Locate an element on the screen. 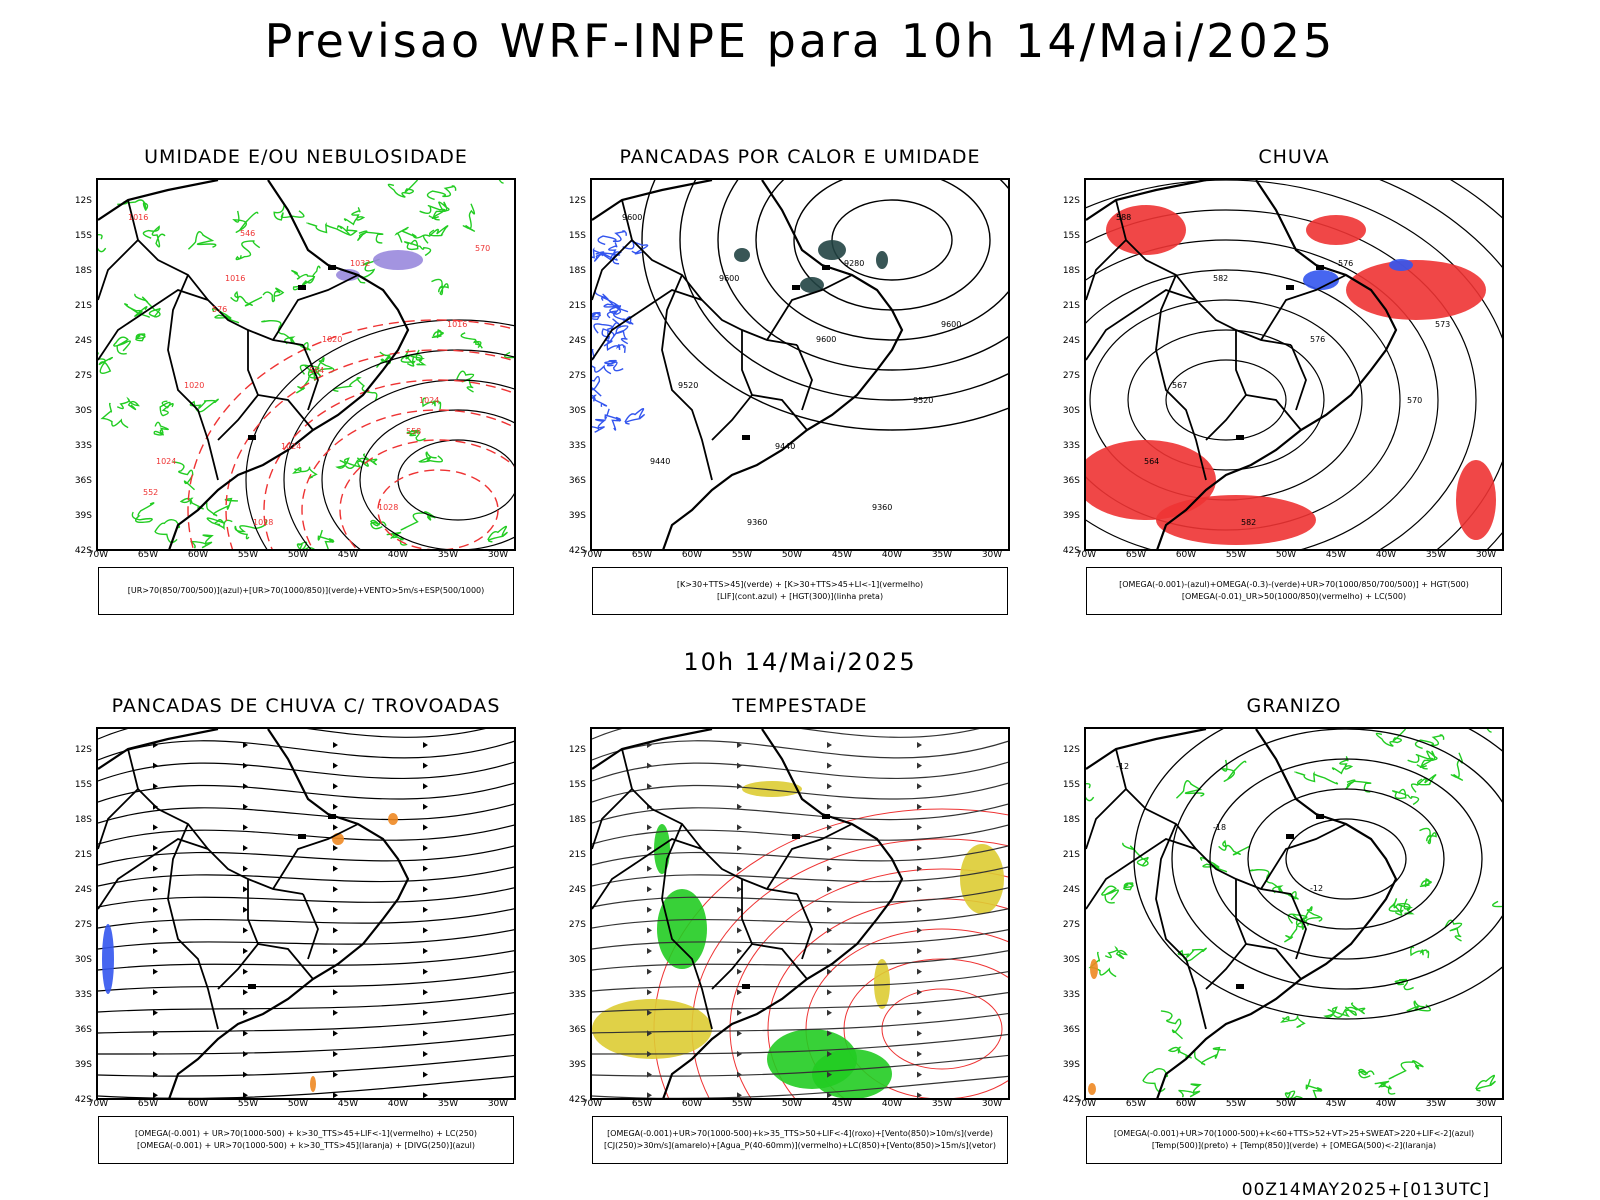  lon-tick-label: 70W is located at coordinates (98, 555).